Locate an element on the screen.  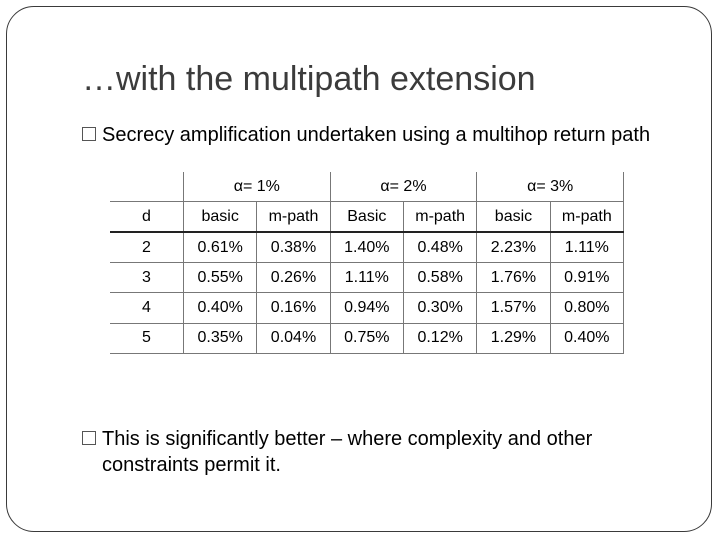
table-cell: 0.55% is located at coordinates (220, 278).